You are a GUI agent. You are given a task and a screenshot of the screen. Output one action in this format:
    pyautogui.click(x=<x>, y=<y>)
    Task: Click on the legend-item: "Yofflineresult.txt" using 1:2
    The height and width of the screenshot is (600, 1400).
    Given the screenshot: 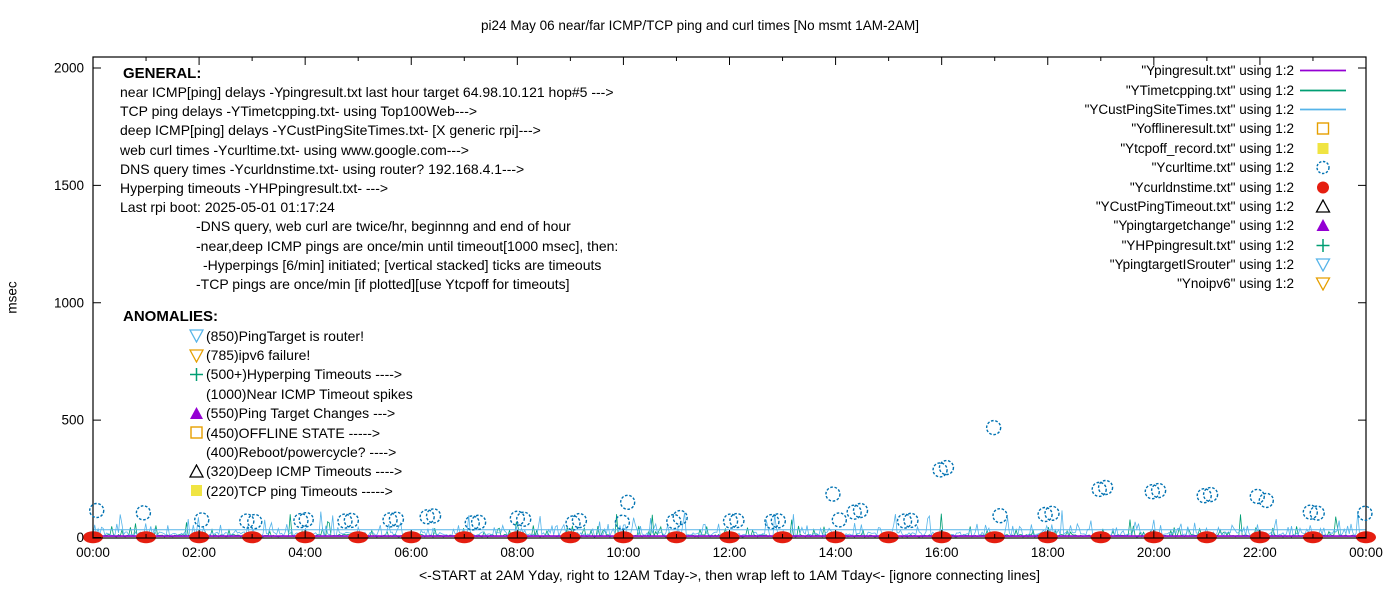 What is the action you would take?
    pyautogui.click(x=1176, y=128)
    